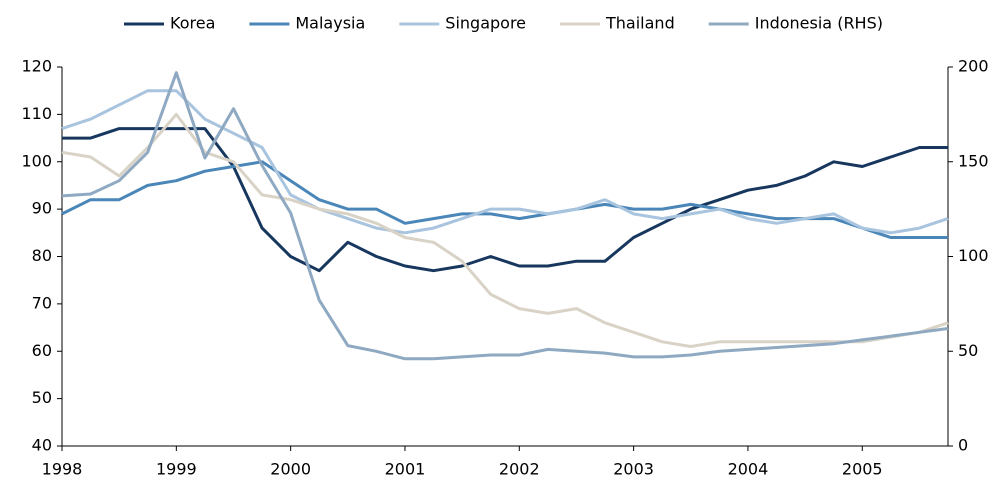 This screenshot has height=487, width=1007. Describe the element at coordinates (42, 208) in the screenshot. I see `y-tick-label: 90` at that location.